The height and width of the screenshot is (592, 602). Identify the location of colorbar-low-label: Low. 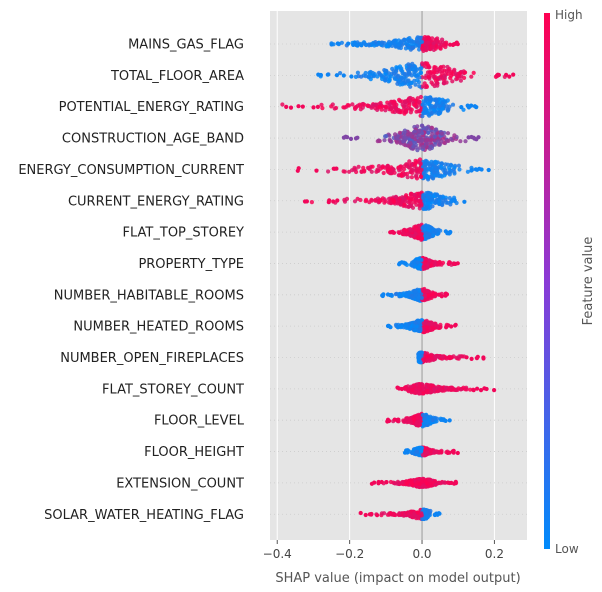
(567, 549).